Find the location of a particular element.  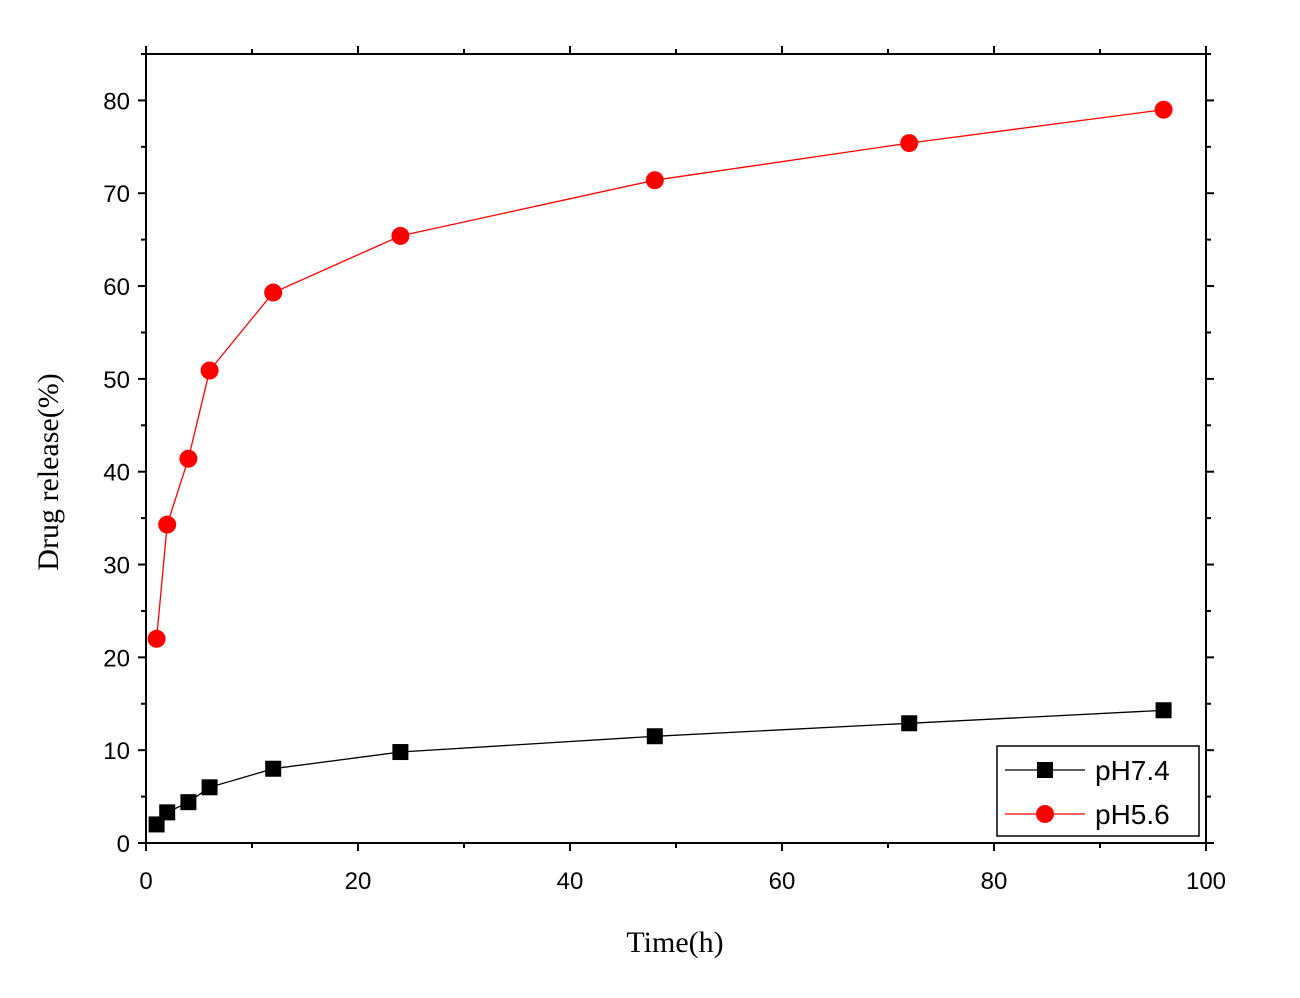

series-pH7.4 is located at coordinates (660, 767).